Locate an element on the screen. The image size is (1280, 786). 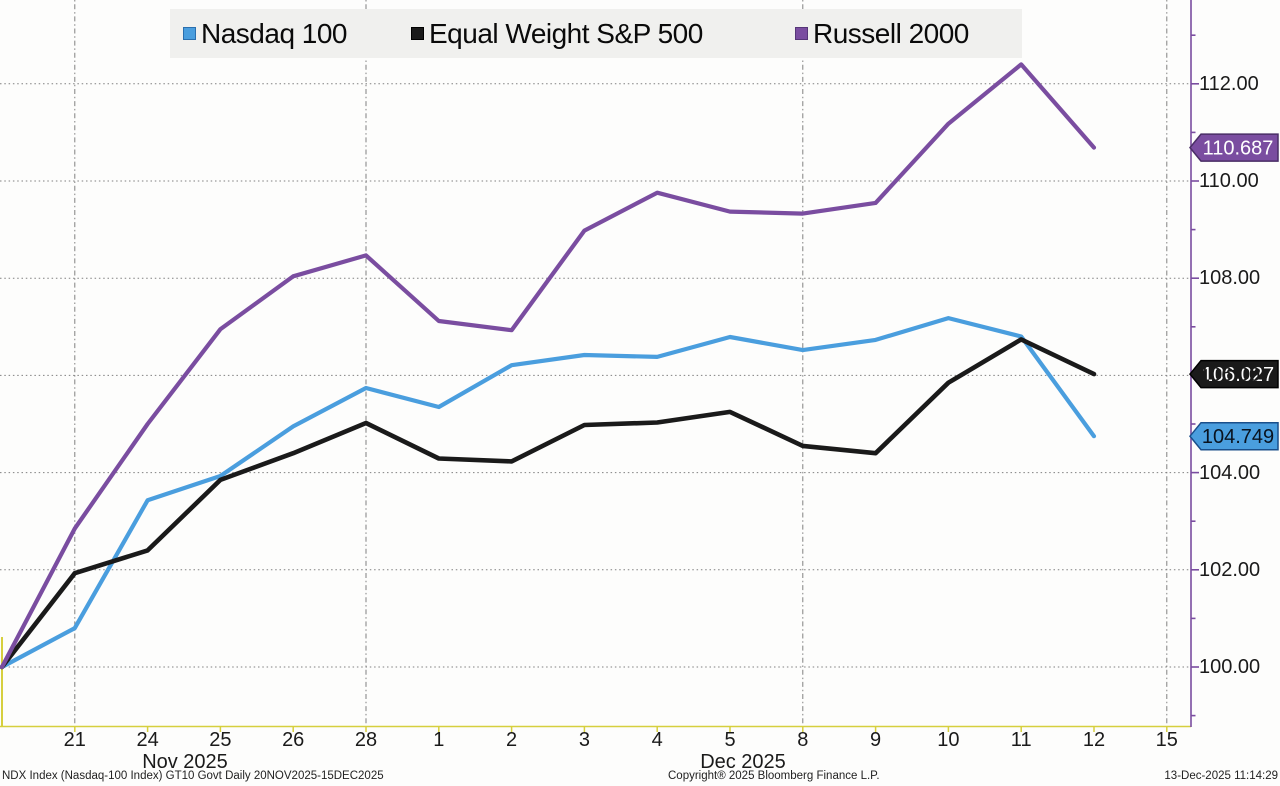
x-axis-tick-label: 15 is located at coordinates (1166, 740).